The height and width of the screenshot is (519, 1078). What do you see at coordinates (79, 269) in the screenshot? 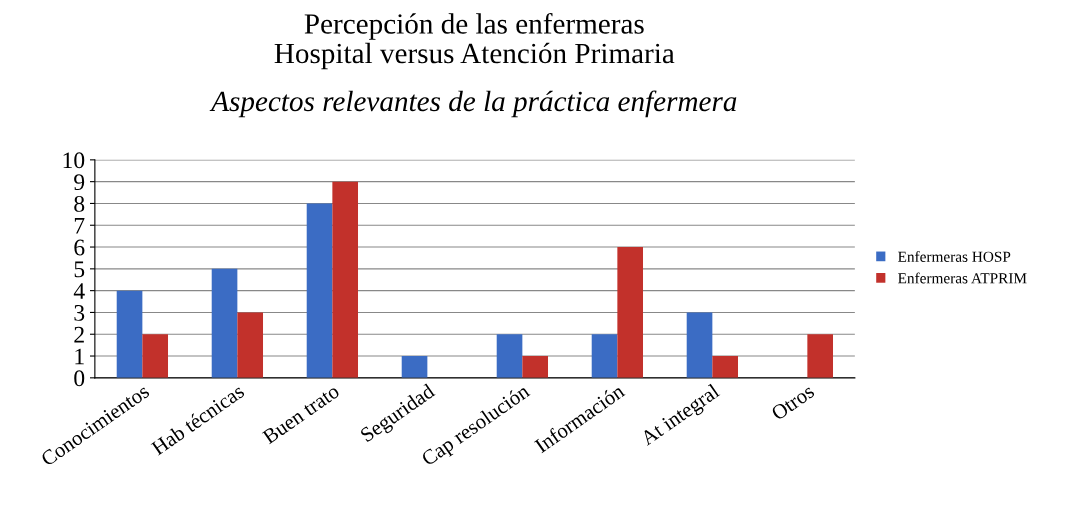
I see `y-tick-label: 5` at bounding box center [79, 269].